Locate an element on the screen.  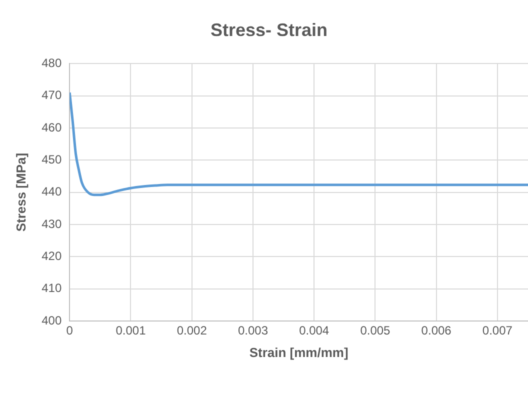
y-tick-label: 440 is located at coordinates (52, 191).